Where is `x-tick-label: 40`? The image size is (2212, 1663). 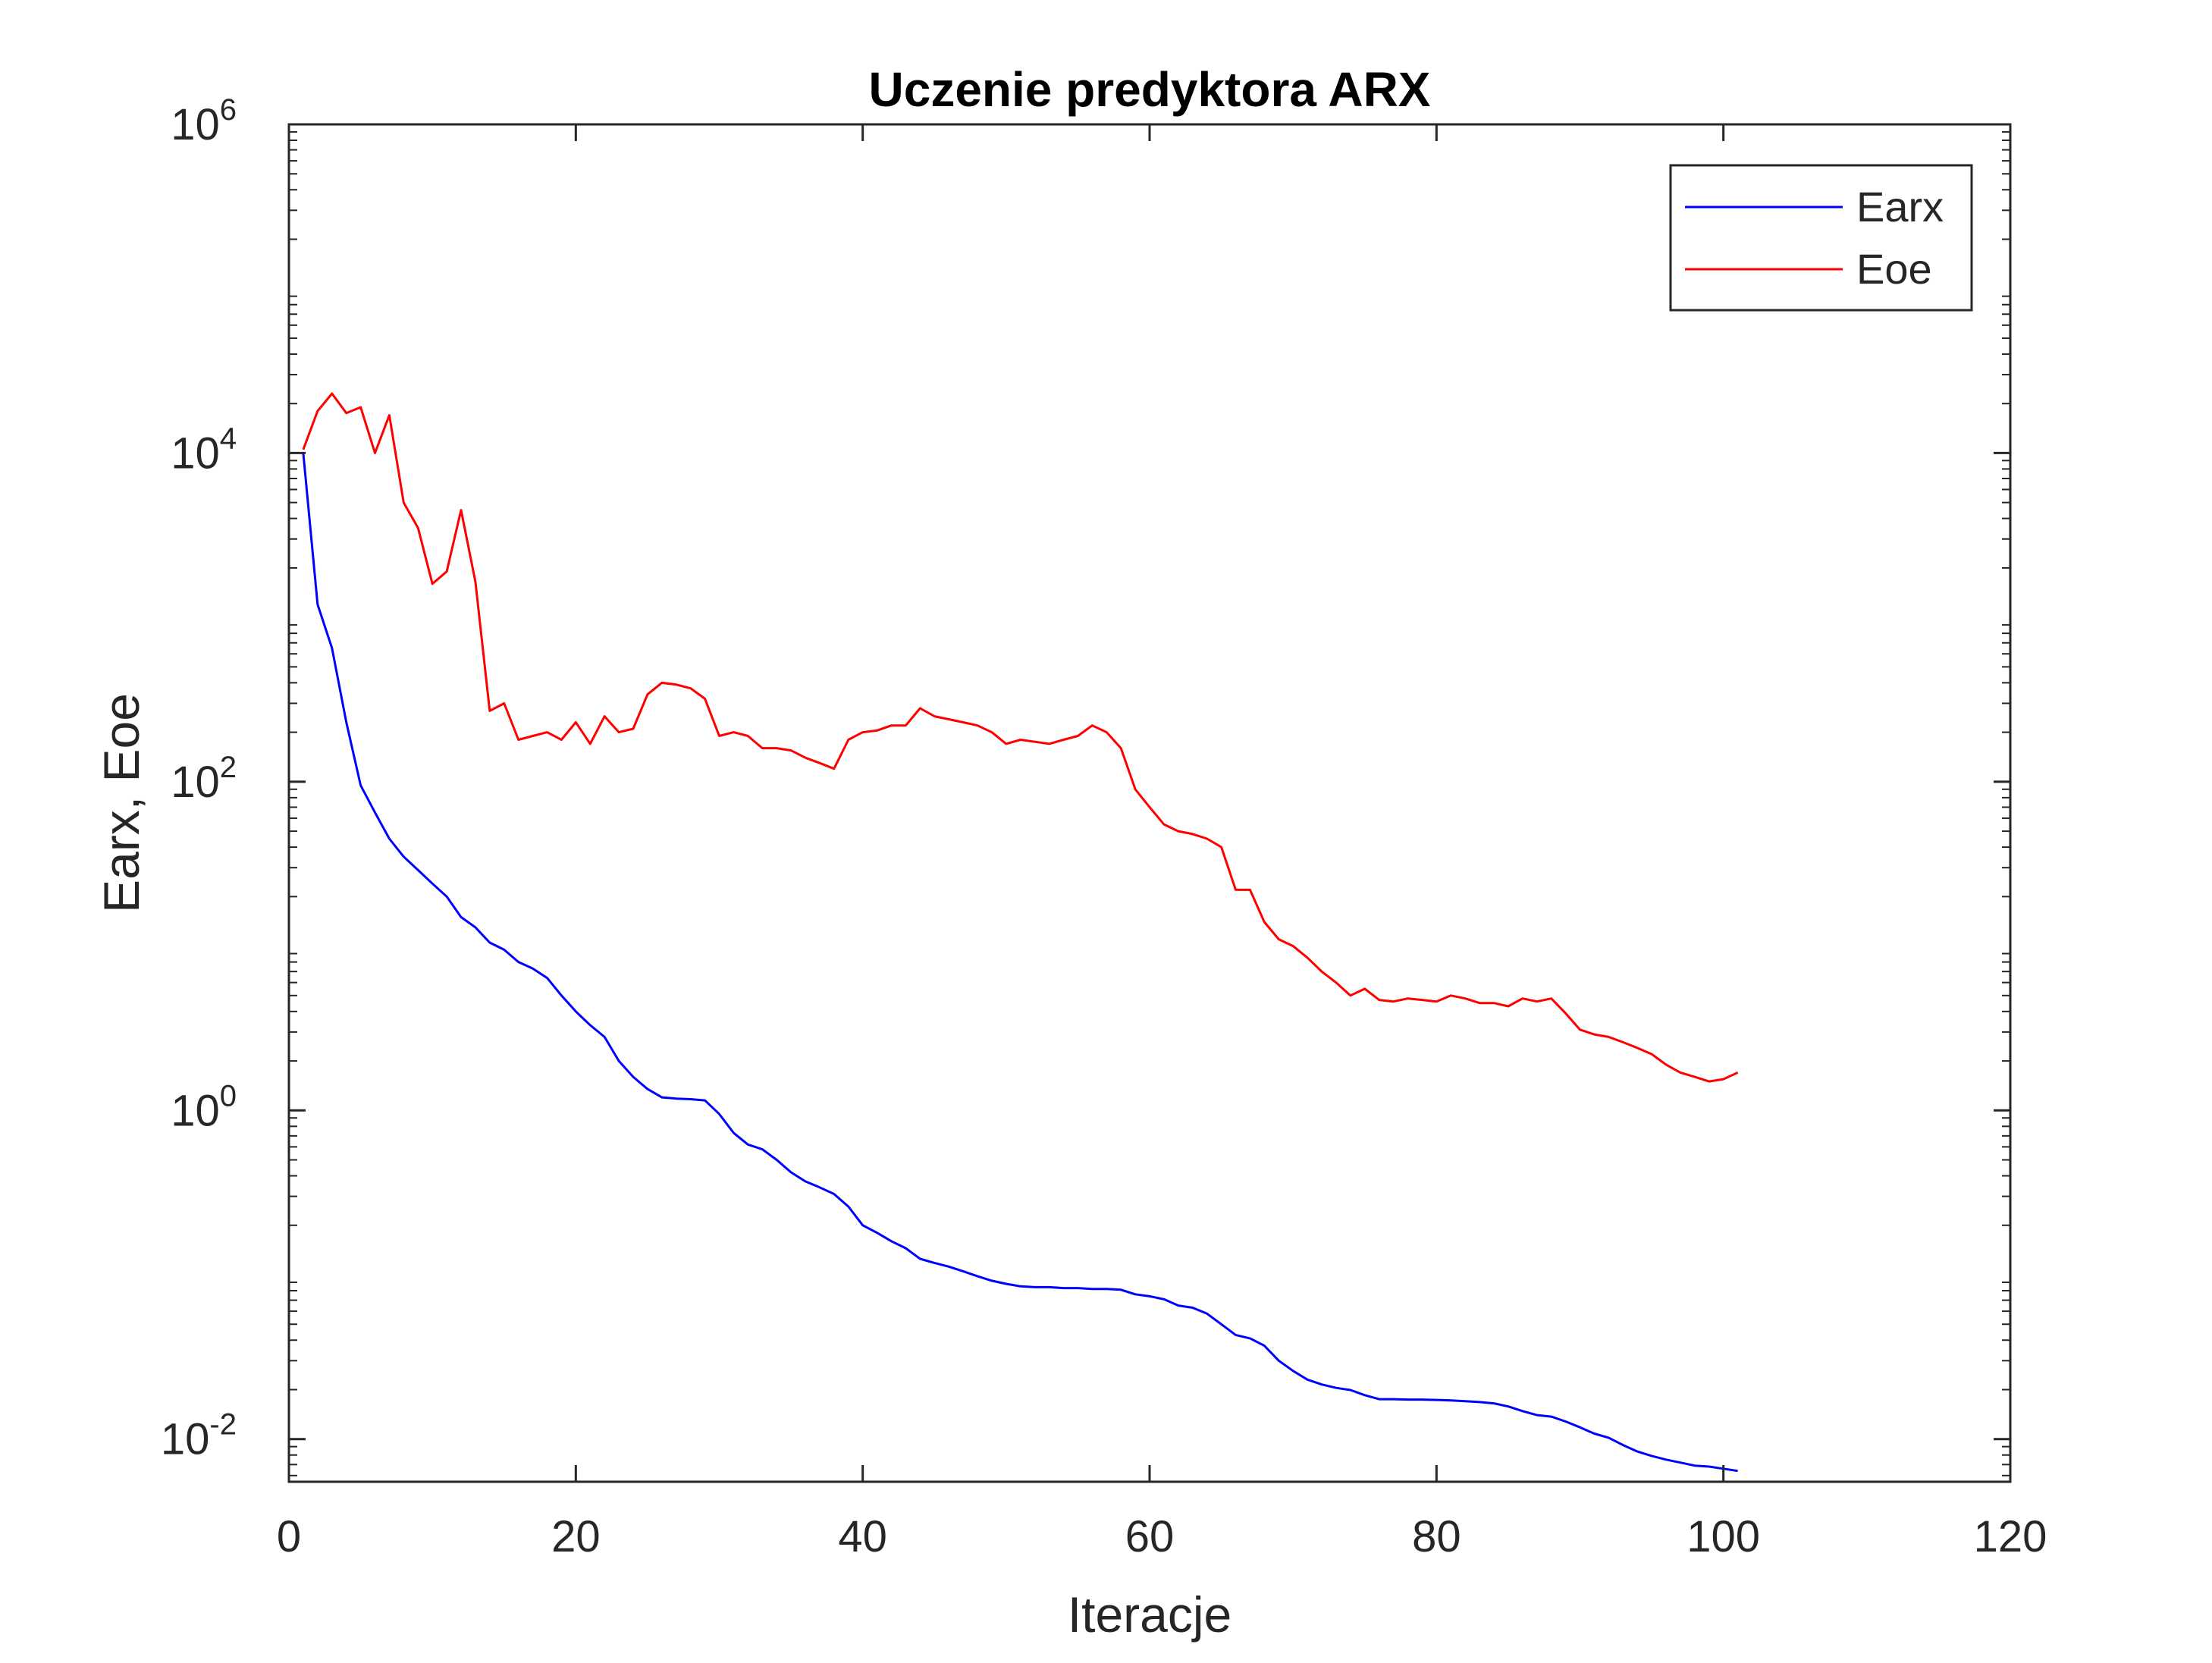 x-tick-label: 40 is located at coordinates (862, 1536).